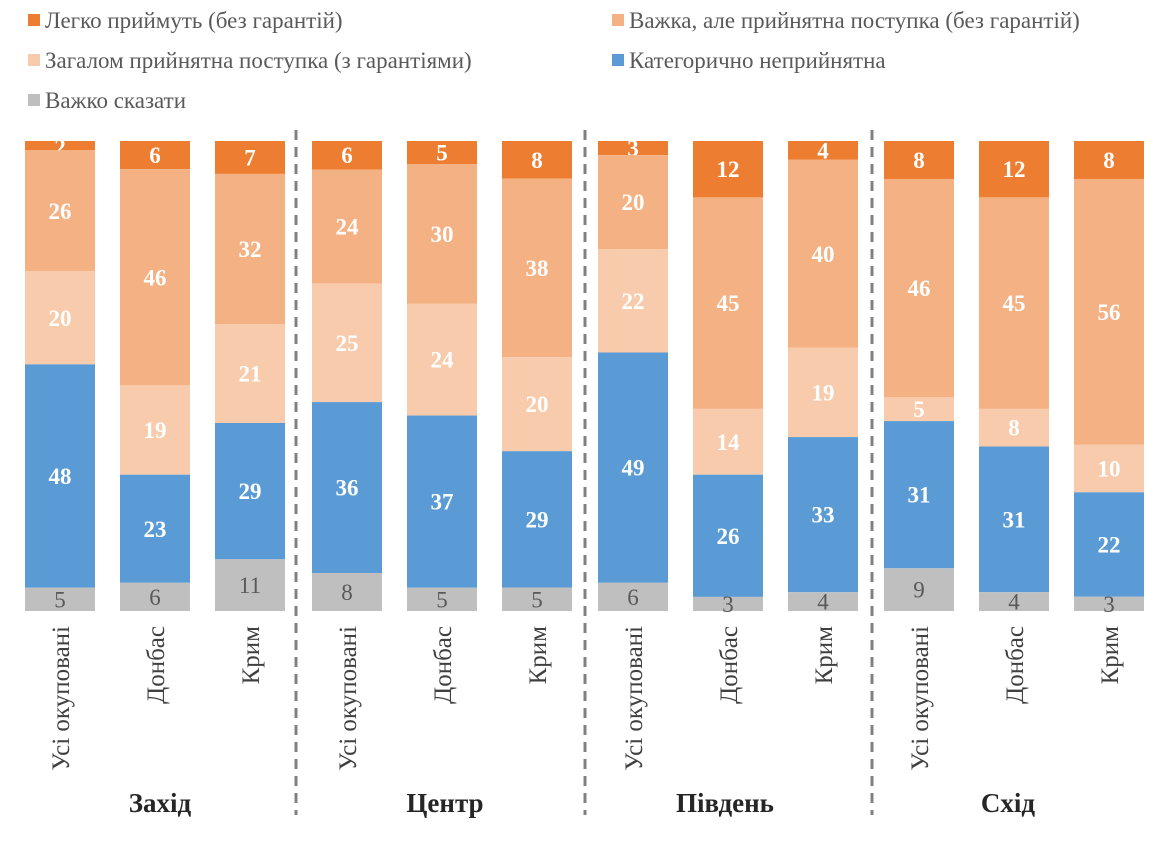  What do you see at coordinates (155, 529) in the screenshot?
I see `data-label: 23` at bounding box center [155, 529].